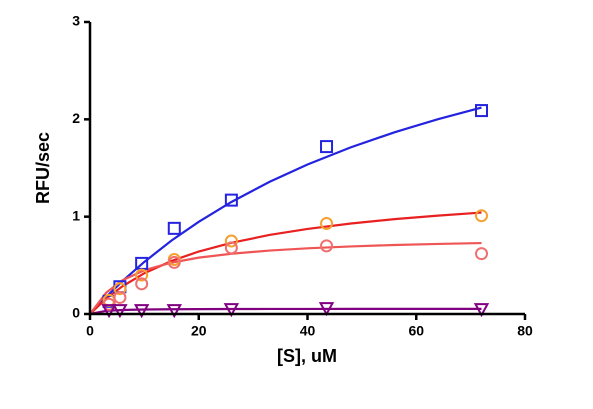  What do you see at coordinates (285, 278) in the screenshot?
I see `fit-curve` at bounding box center [285, 278].